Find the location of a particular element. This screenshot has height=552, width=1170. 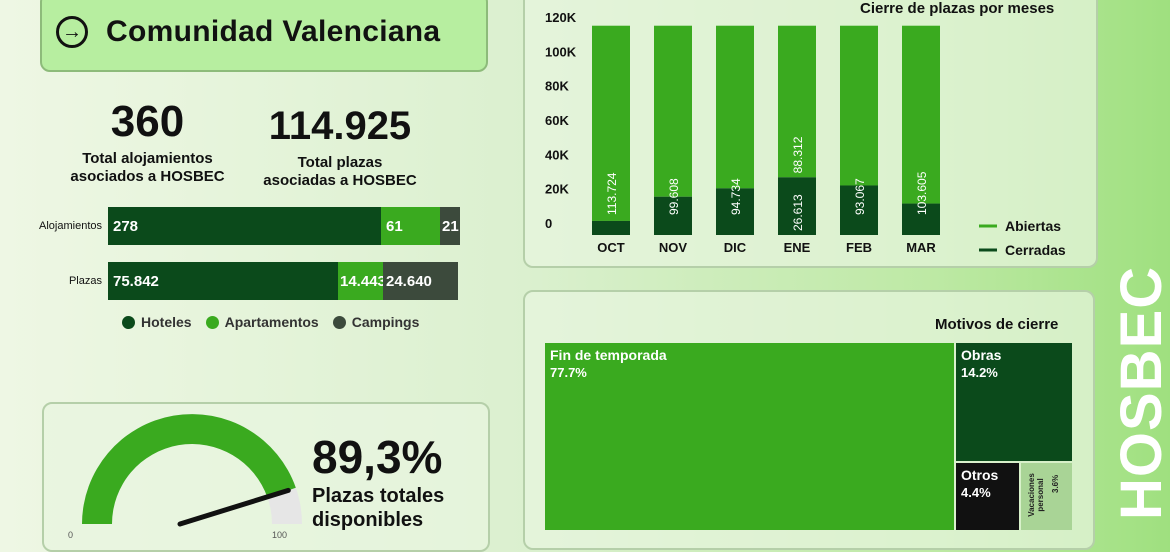

y-tick-label: 120K is located at coordinates (561, 17).